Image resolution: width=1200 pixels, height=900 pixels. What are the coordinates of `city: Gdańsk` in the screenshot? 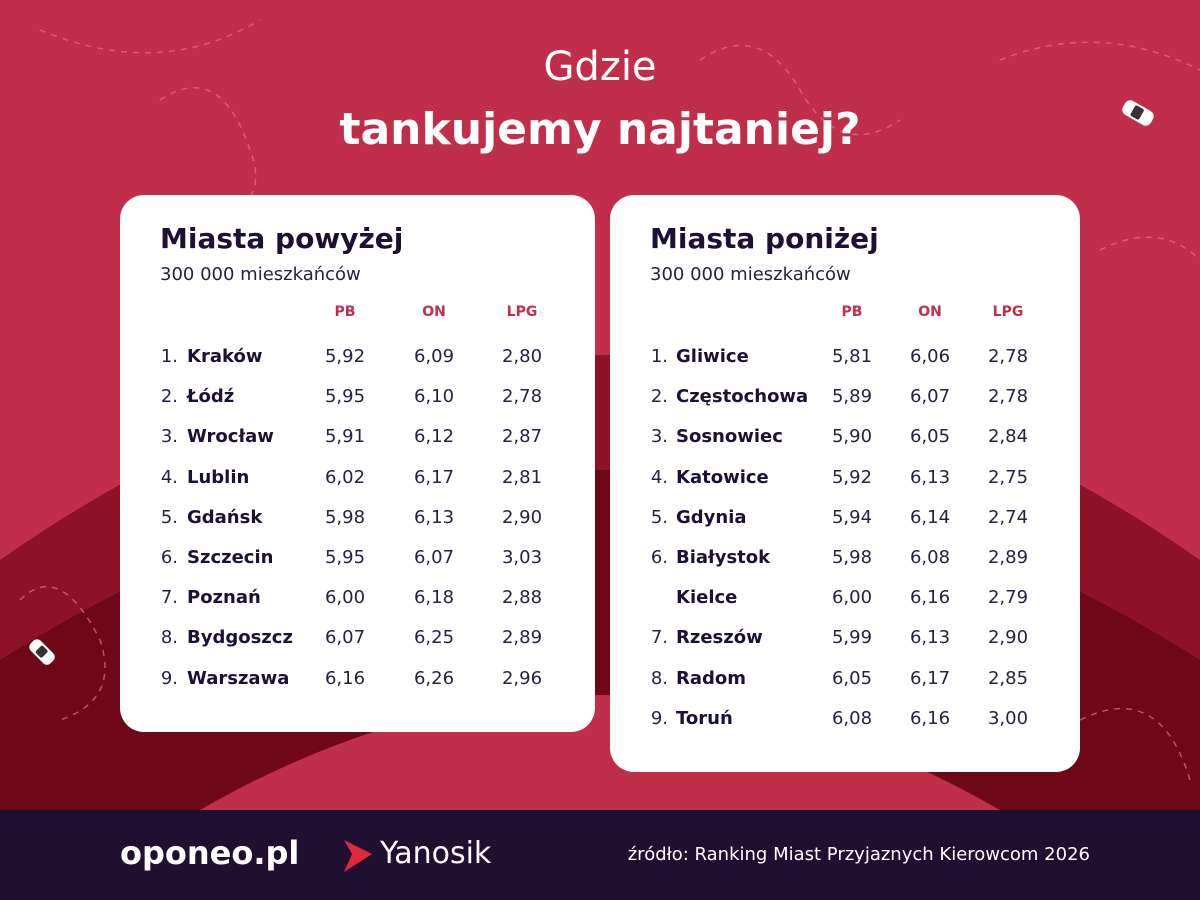 It's located at (225, 517).